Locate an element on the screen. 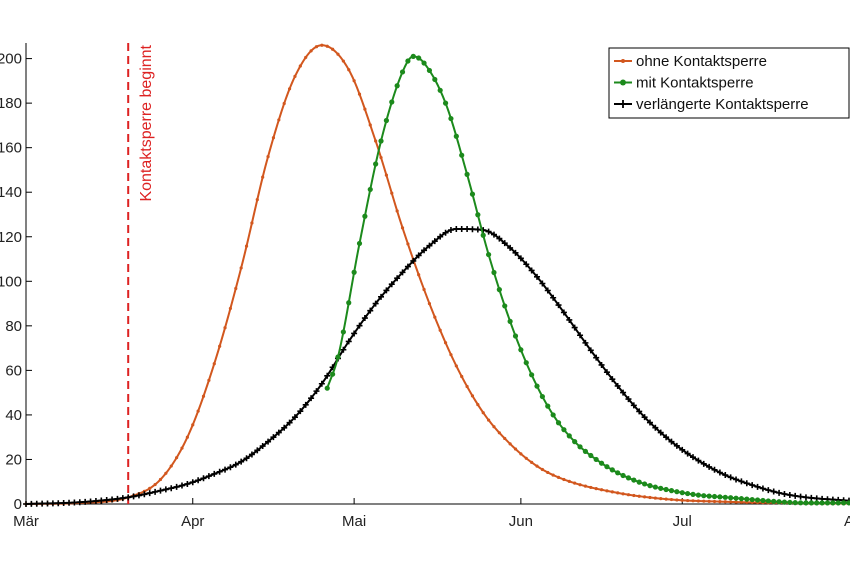 The image size is (850, 566). y-tick-label: 40 is located at coordinates (13, 415).